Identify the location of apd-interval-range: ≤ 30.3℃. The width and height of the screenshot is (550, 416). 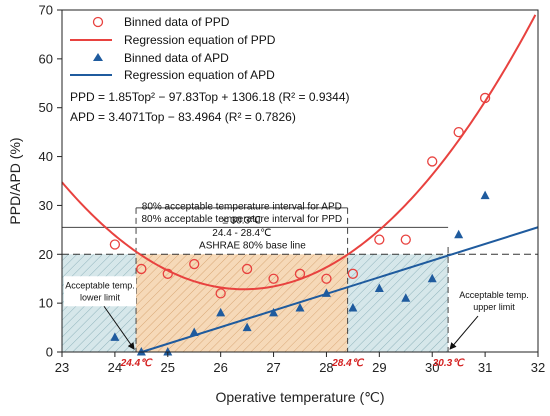
(241, 220).